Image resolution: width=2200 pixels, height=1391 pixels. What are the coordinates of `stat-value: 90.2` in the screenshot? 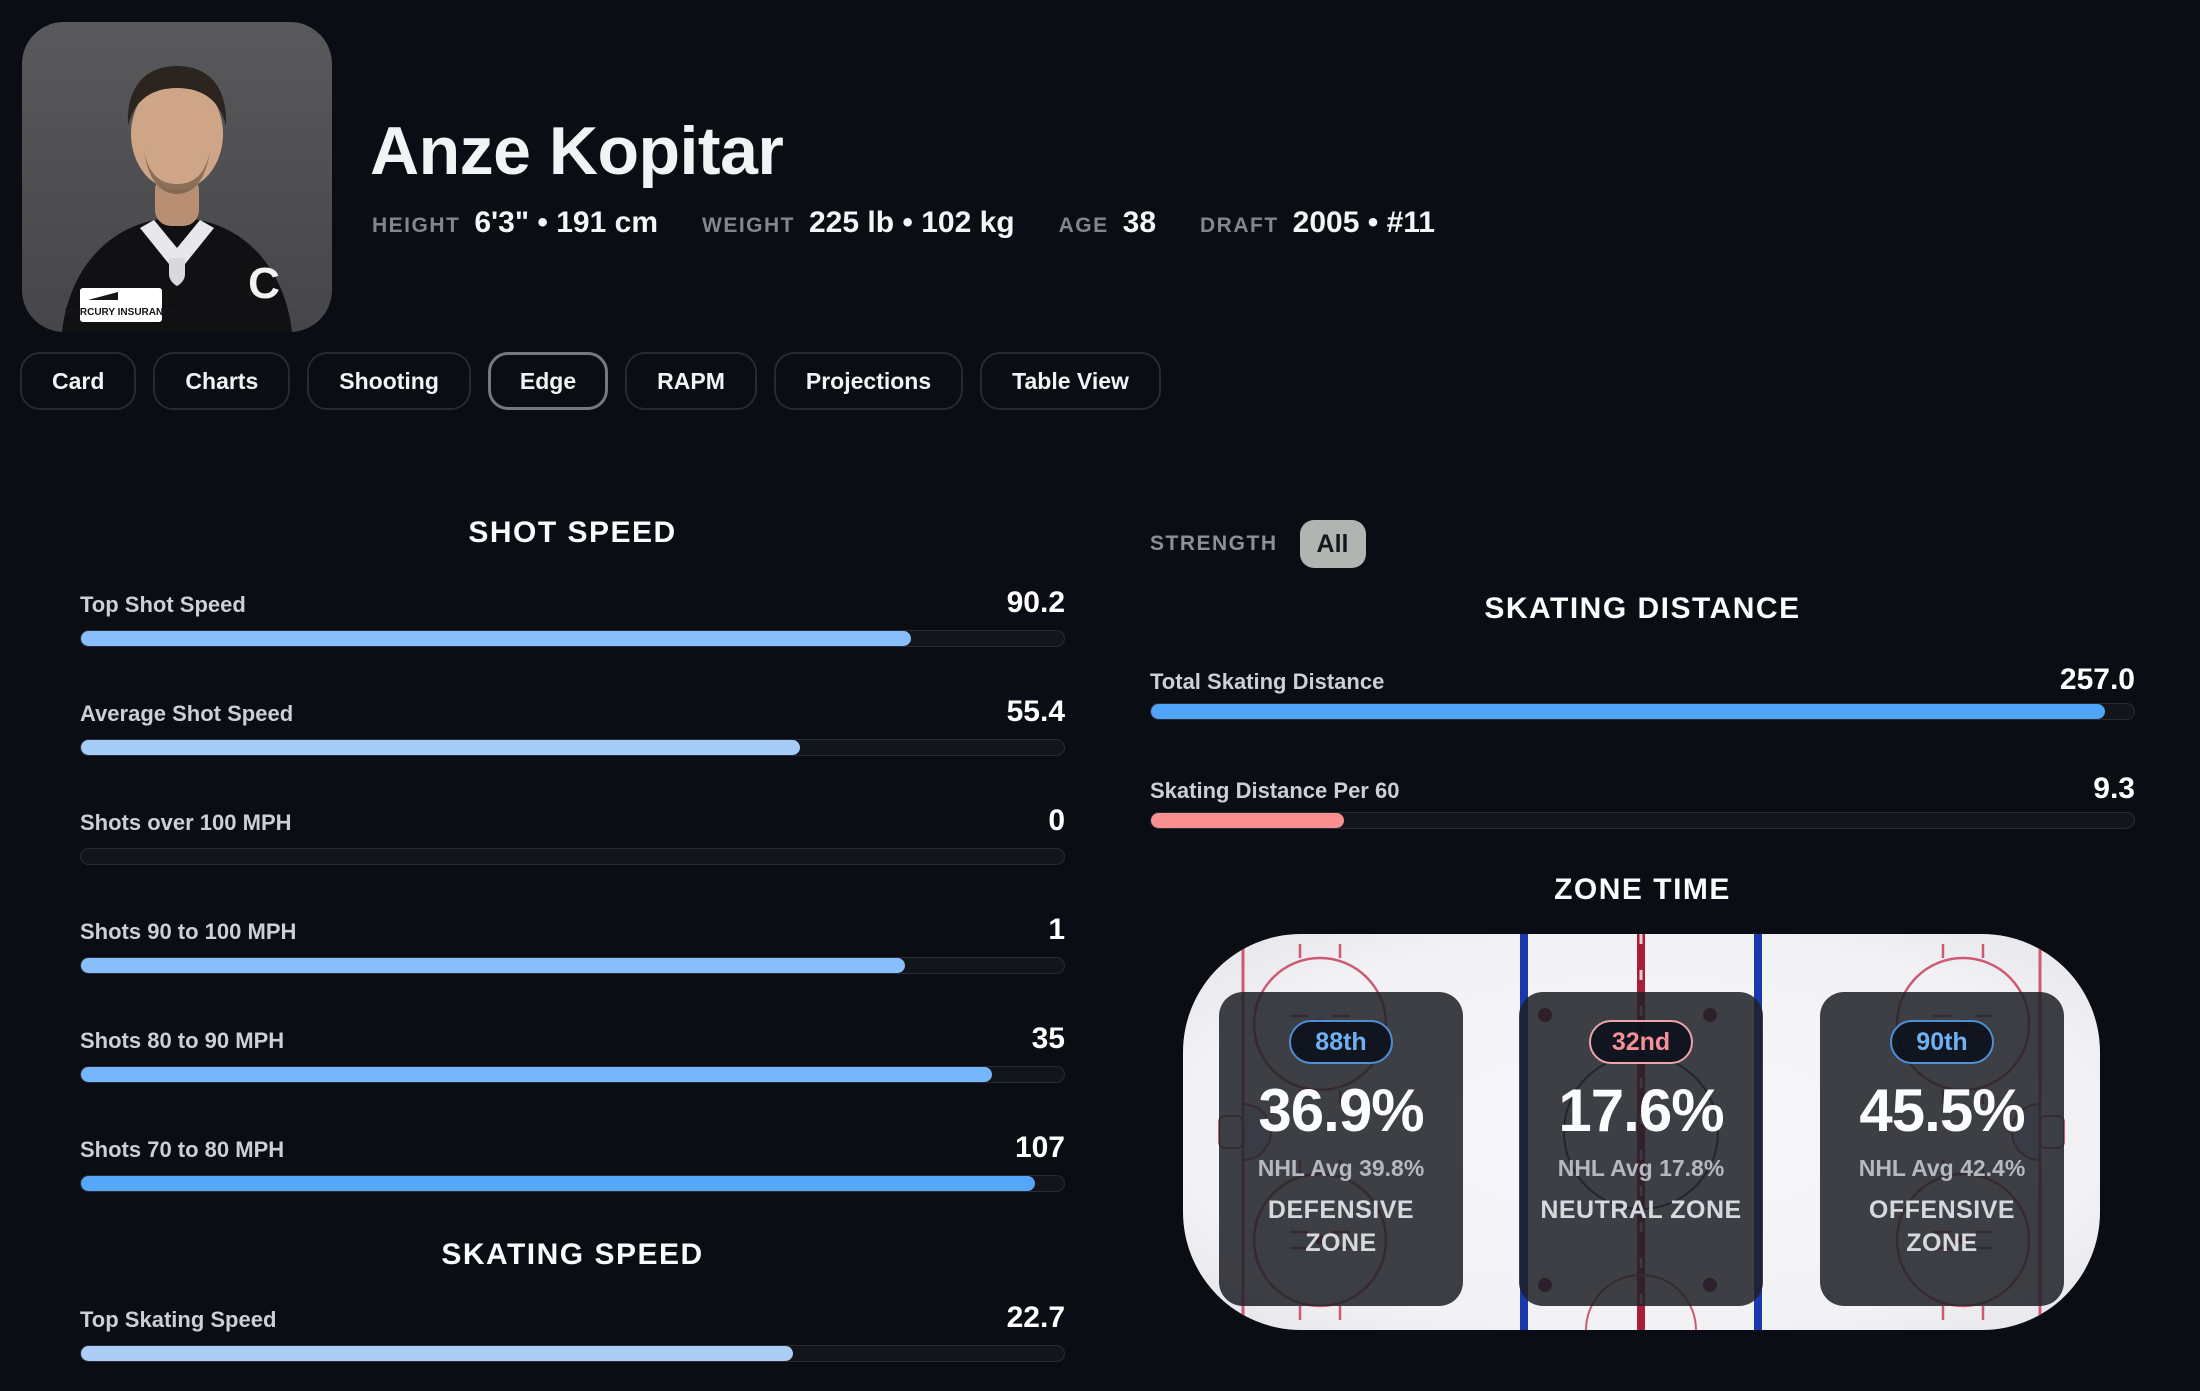 It's located at (1035, 602).